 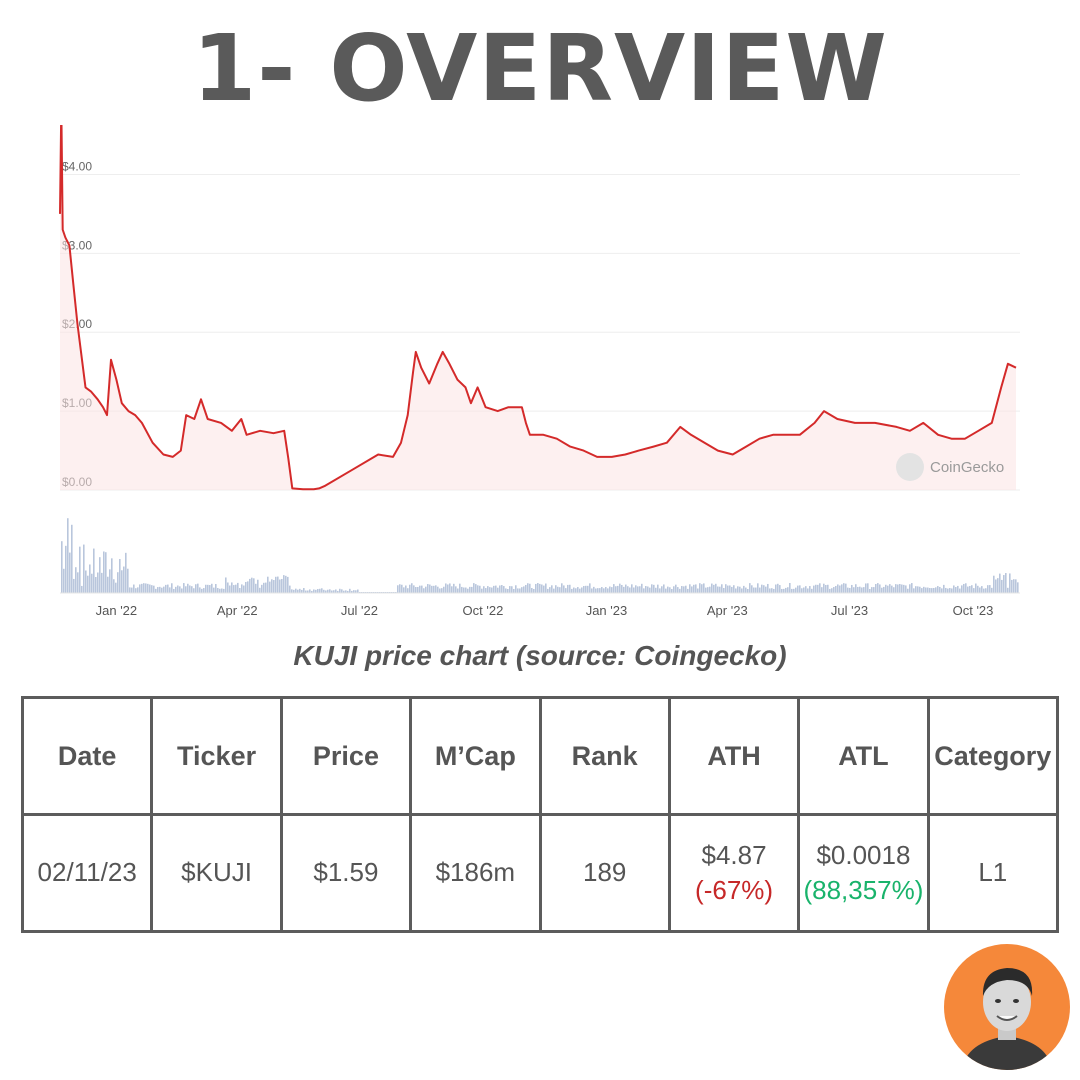 What do you see at coordinates (607, 610) in the screenshot?
I see `x-tick-label: Jan '23` at bounding box center [607, 610].